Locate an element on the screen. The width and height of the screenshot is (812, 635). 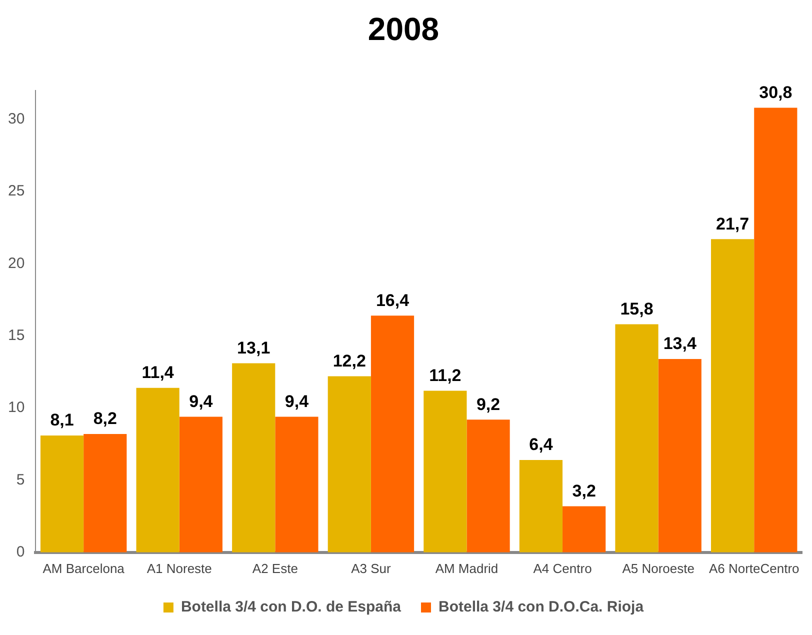
x-tick-label: AM Barcelona is located at coordinates (84, 568).